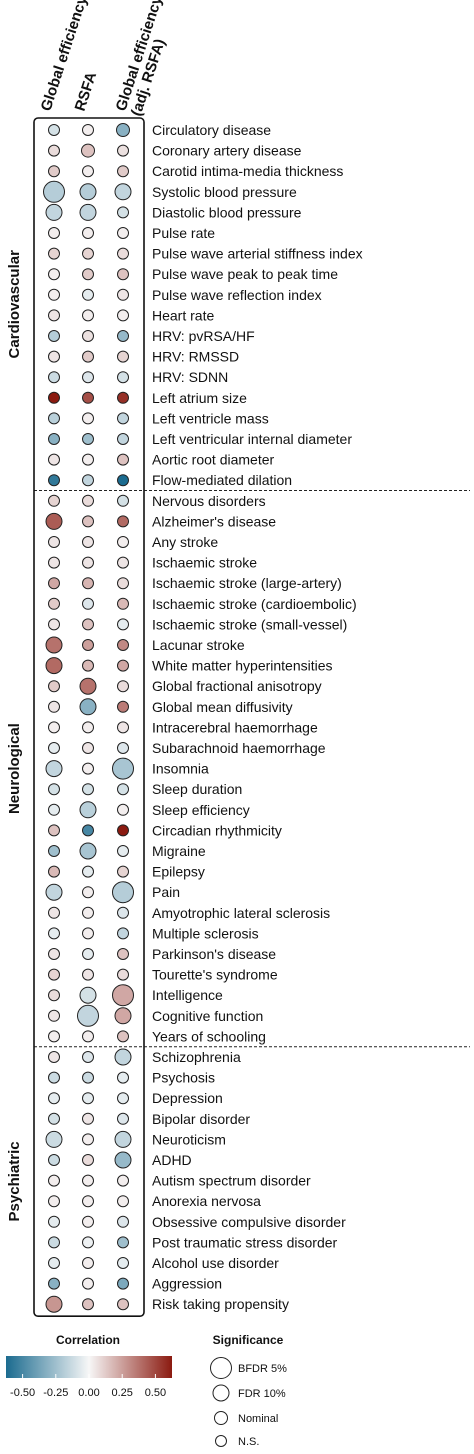  Describe the element at coordinates (222, 707) in the screenshot. I see `row-label: Global mean diffusivity` at that location.